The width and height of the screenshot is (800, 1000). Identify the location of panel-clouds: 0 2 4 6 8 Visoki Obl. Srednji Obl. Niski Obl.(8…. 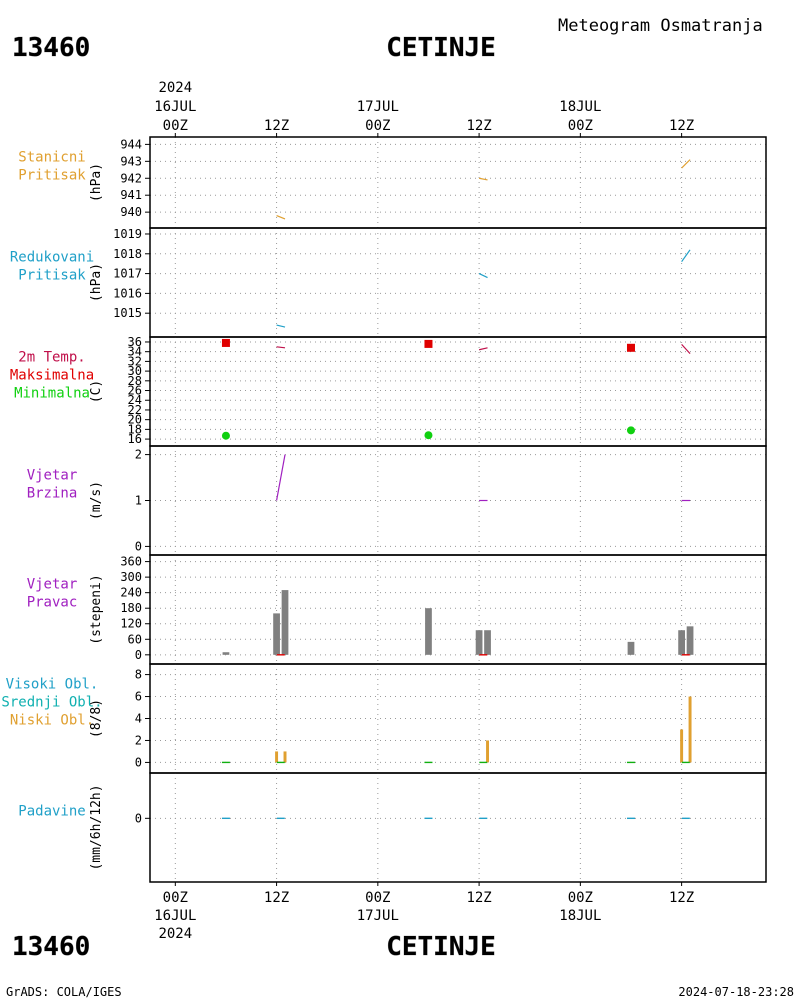
(384, 718).